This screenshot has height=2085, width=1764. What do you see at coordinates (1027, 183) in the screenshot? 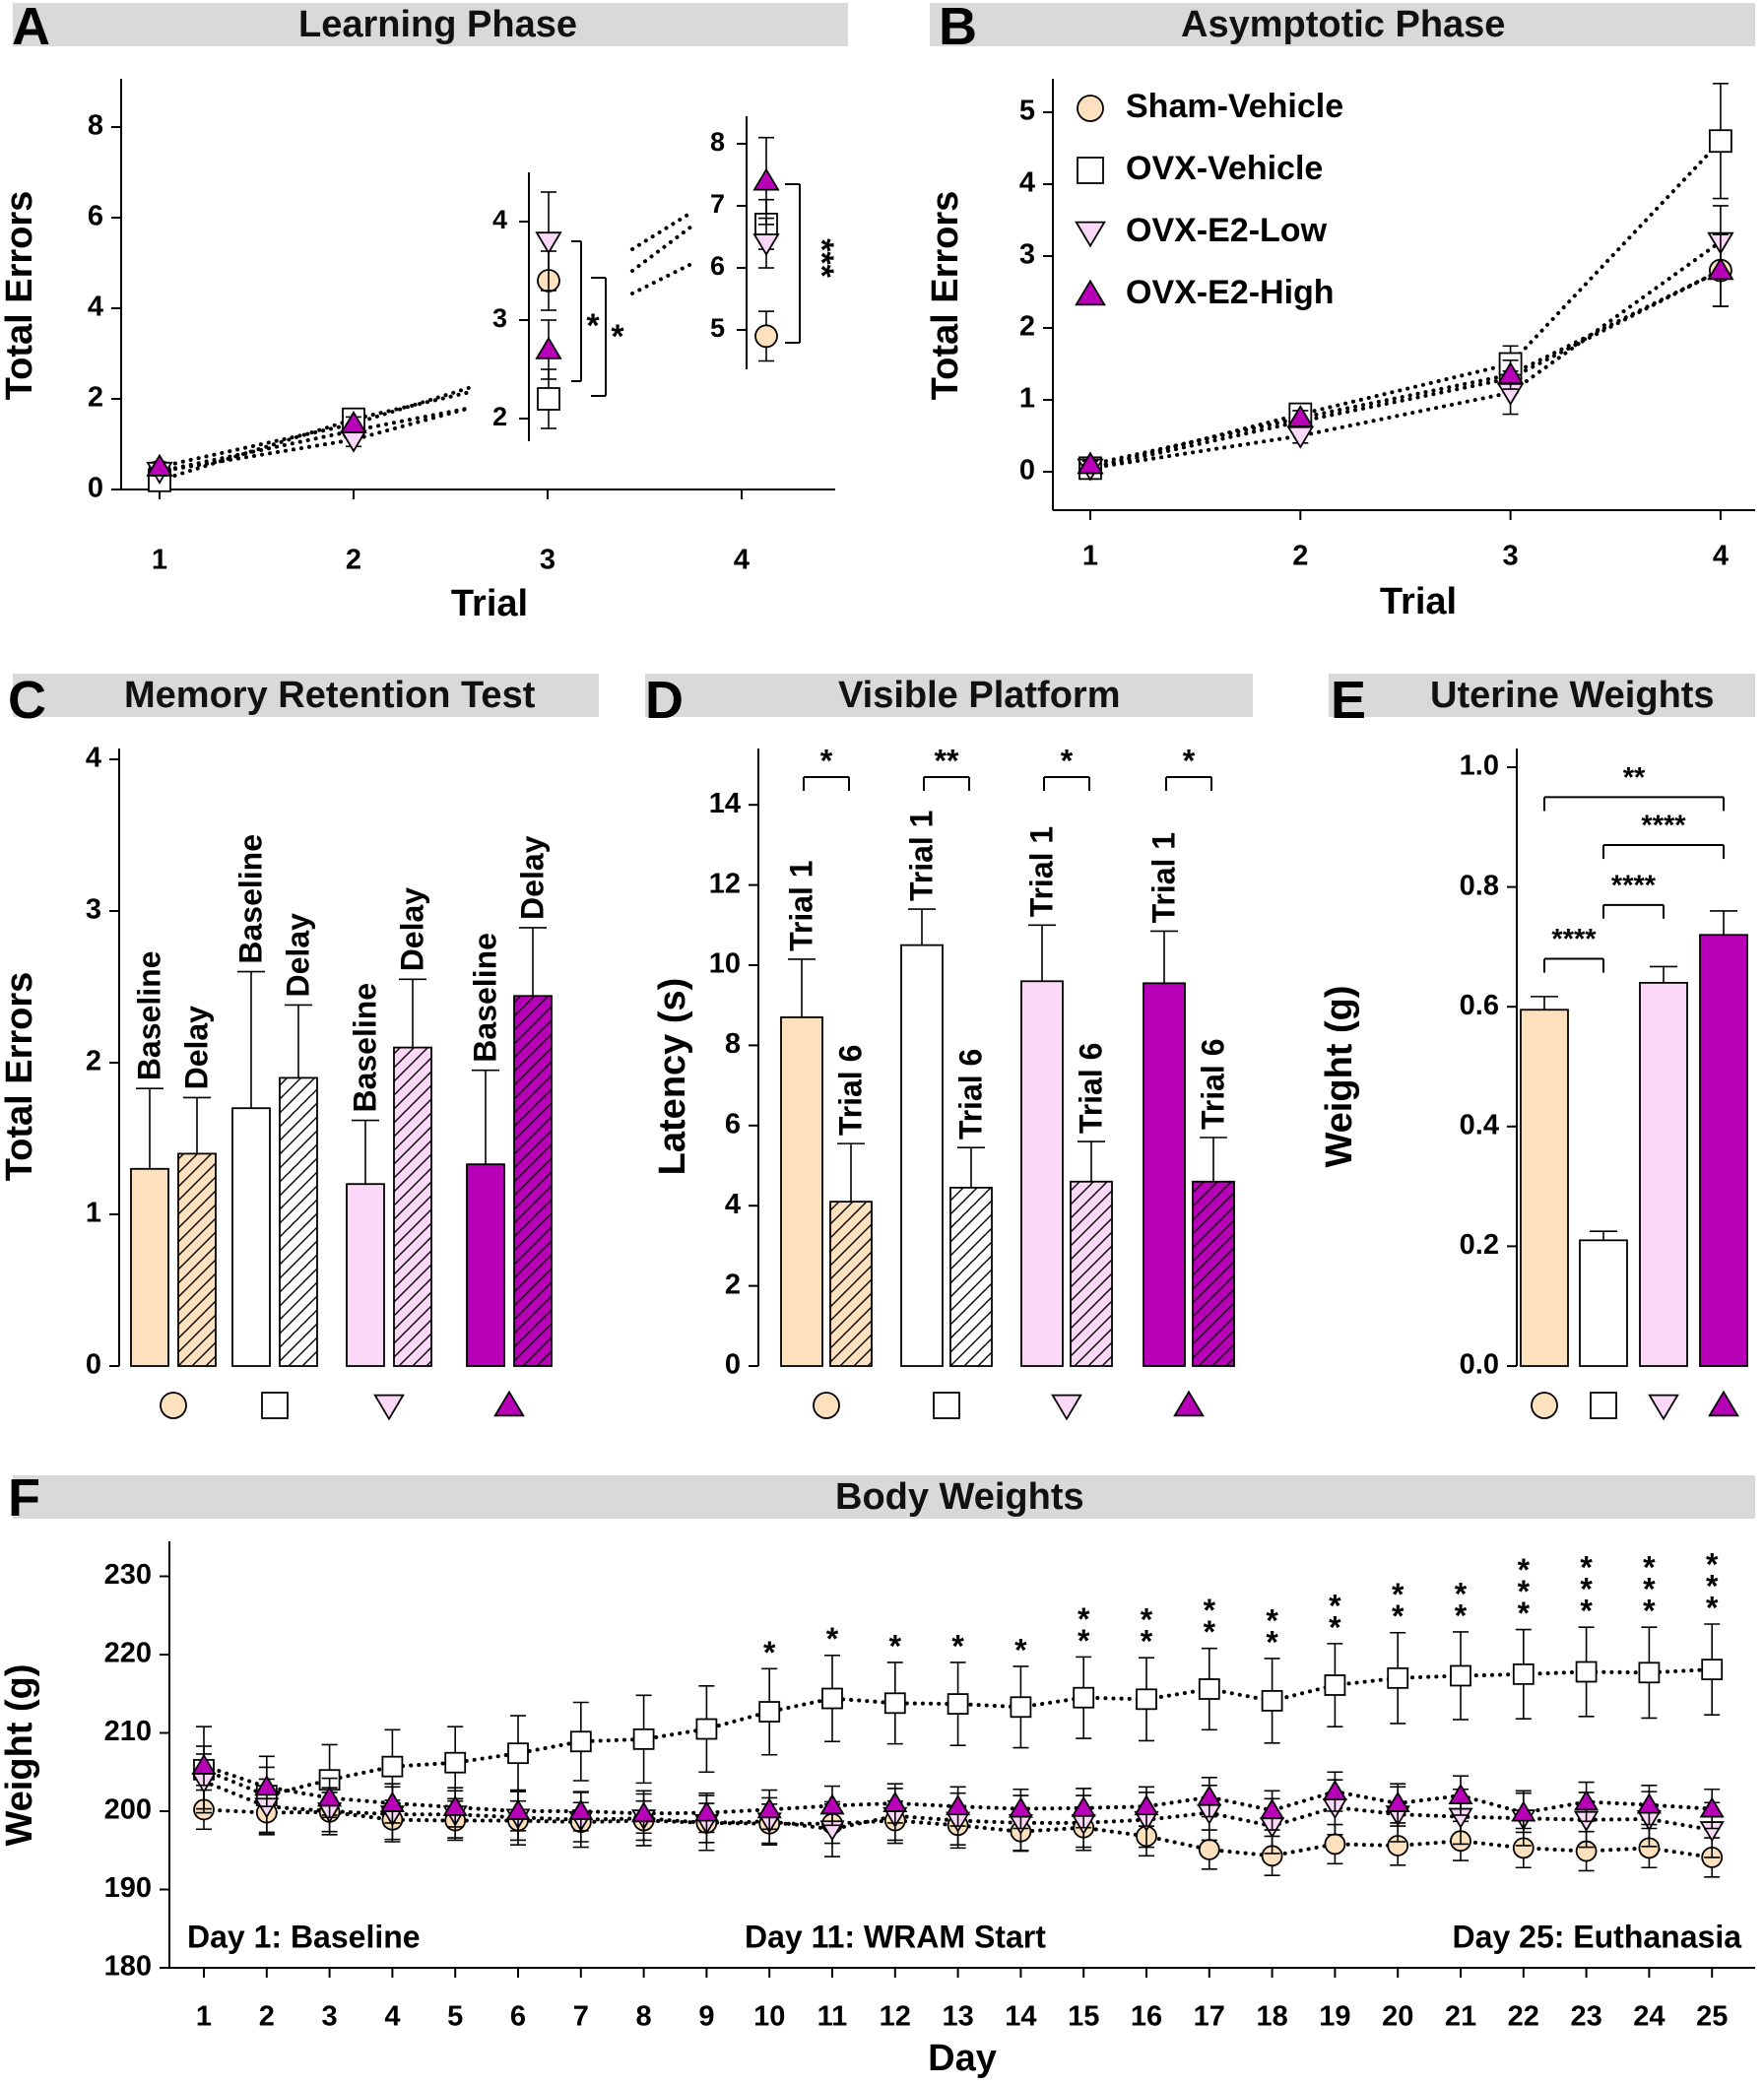
I see `panel-b-y-axis-tick-label: 4` at bounding box center [1027, 183].